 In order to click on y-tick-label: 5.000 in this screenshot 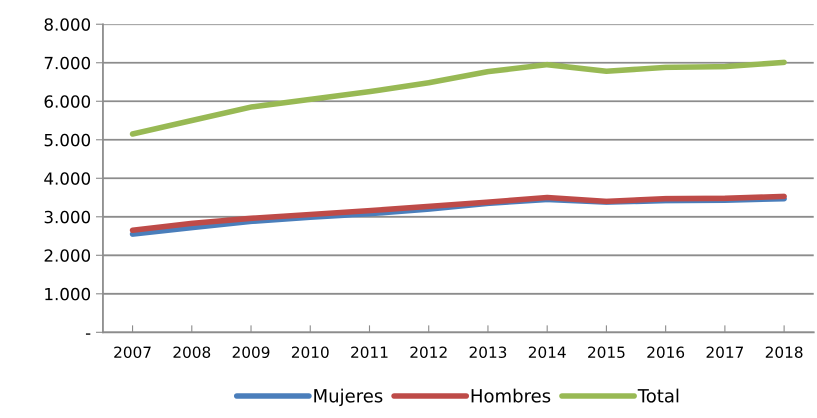, I will do `click(67, 140)`.